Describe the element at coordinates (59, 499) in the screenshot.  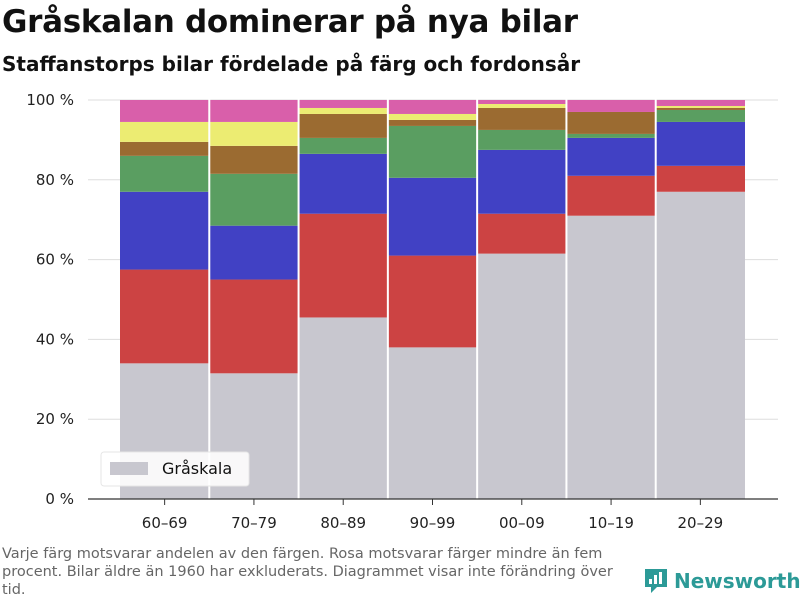
I see `y-tick-label: 0 %` at that location.